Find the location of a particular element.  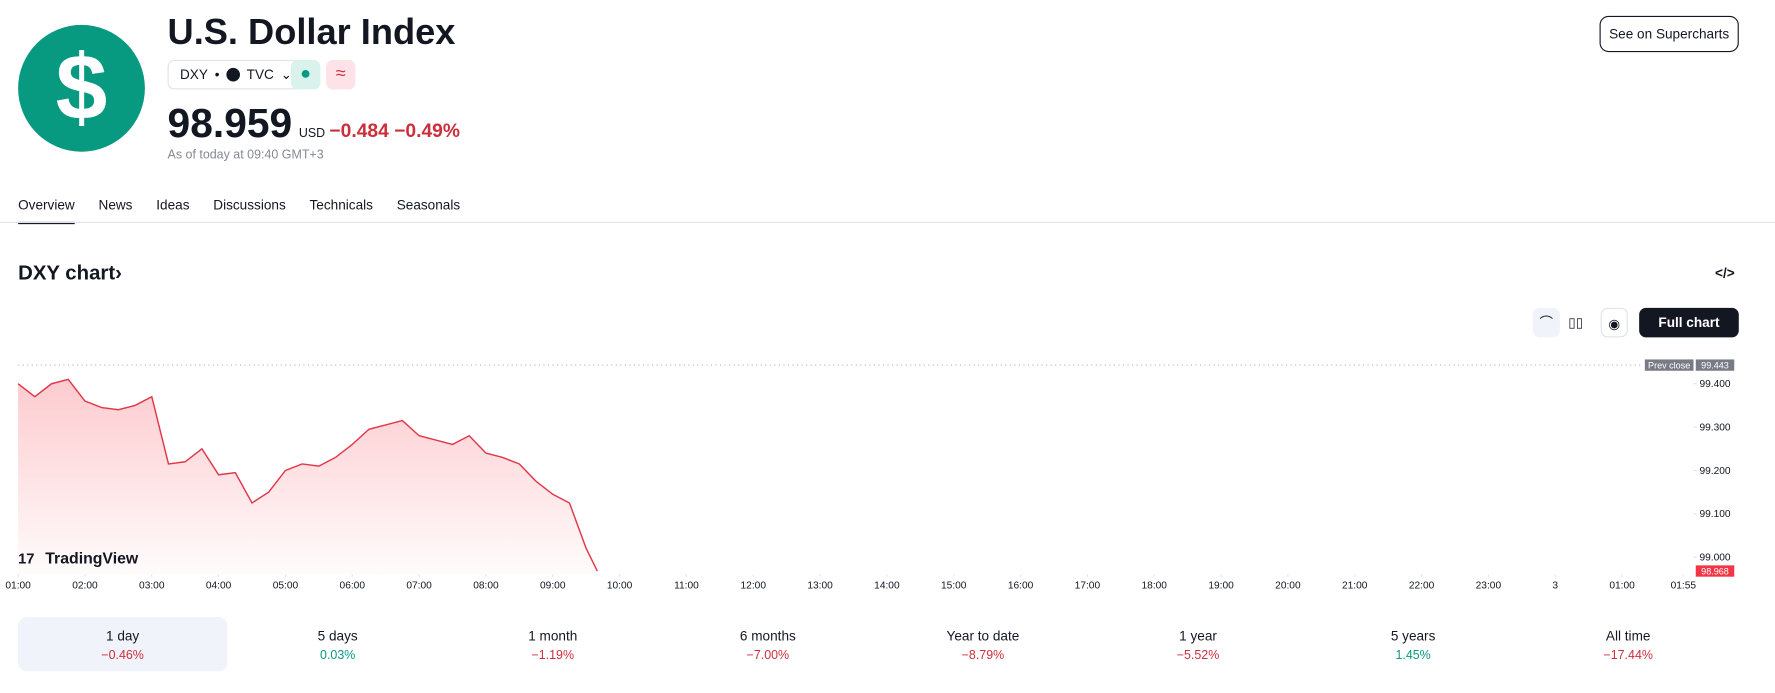

period-change: −17.44% is located at coordinates (1628, 655).